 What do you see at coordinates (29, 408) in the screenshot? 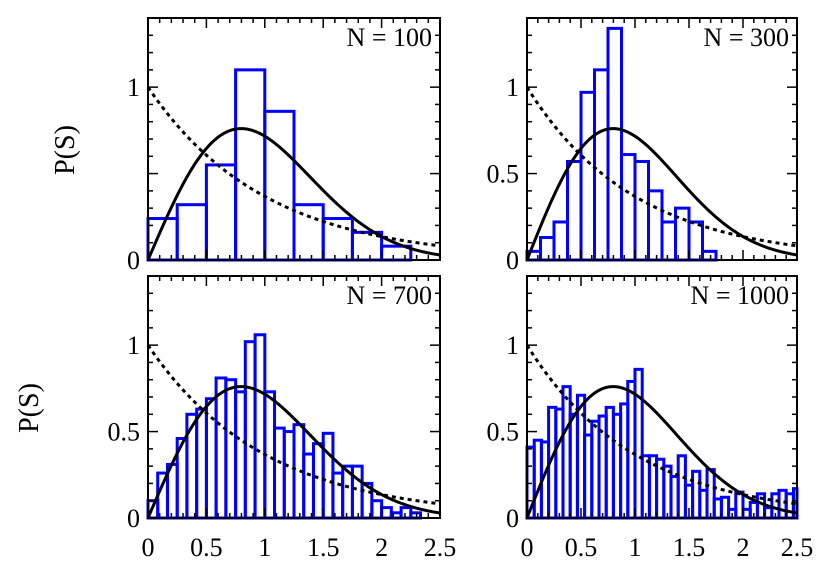
I see `y-axis-label-bottom: P(S)` at bounding box center [29, 408].